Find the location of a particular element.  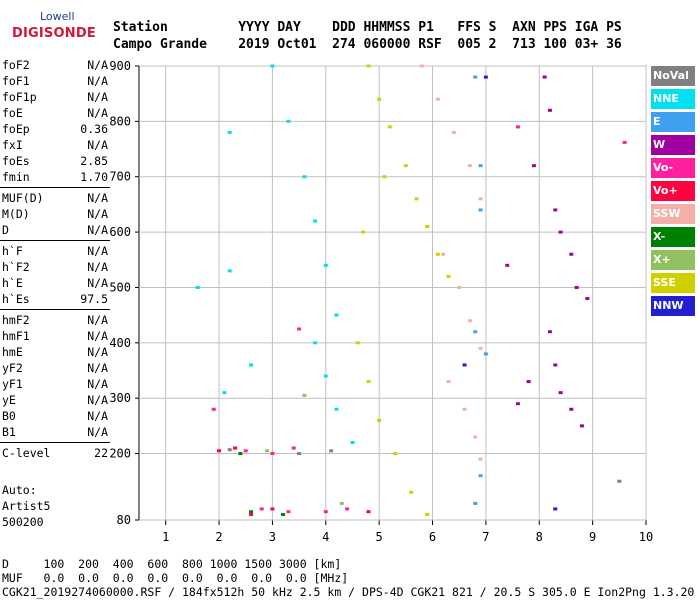

x-tick-label: 6 is located at coordinates (432, 537).